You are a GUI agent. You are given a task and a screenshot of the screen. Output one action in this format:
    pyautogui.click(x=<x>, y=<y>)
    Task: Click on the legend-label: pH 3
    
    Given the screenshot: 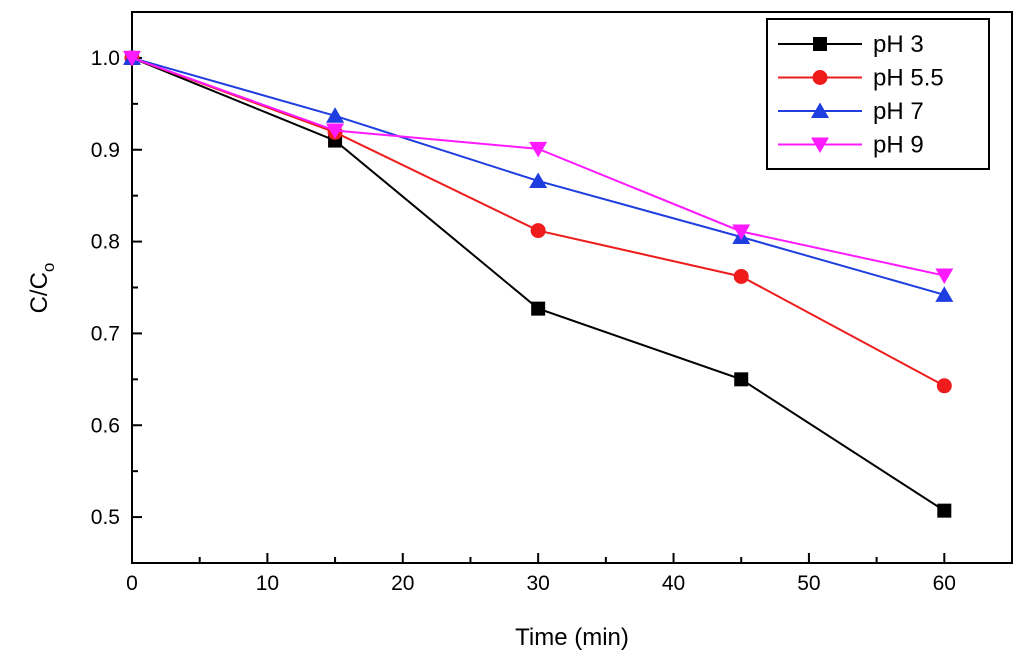 What is the action you would take?
    pyautogui.click(x=898, y=44)
    